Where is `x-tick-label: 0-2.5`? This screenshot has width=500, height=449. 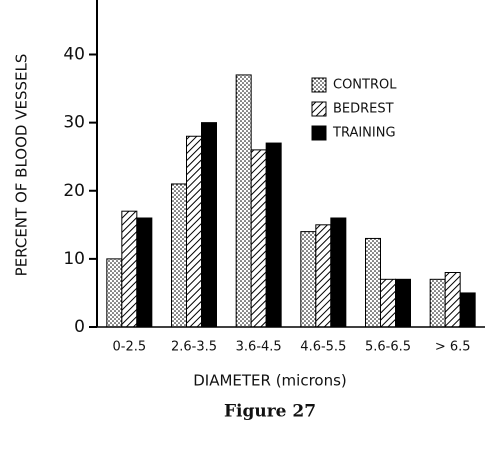
x-tick-label: 0-2.5 is located at coordinates (130, 347).